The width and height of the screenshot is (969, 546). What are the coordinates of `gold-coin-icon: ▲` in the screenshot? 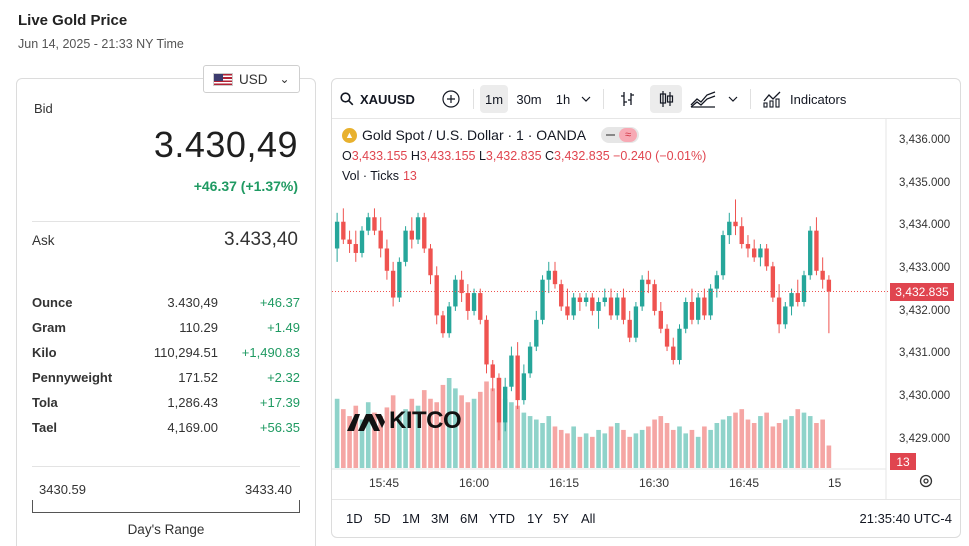 It's located at (349, 135).